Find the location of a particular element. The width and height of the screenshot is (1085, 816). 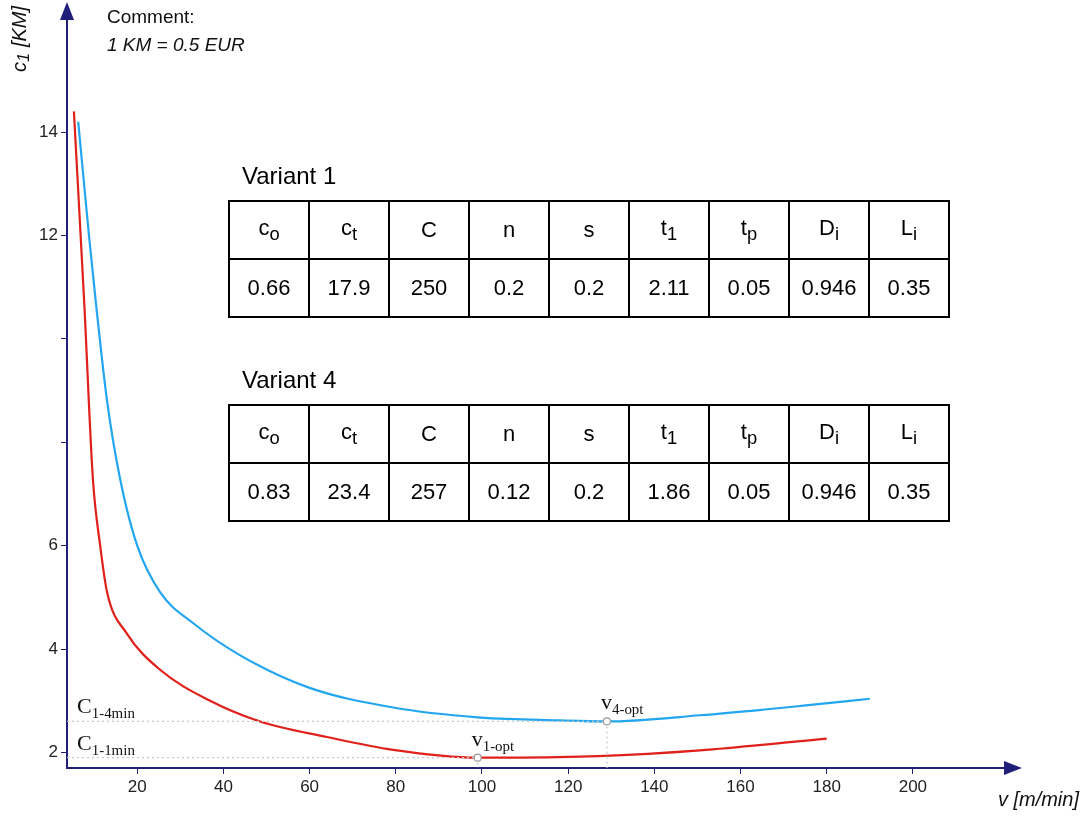

data-label: 257 is located at coordinates (429, 492).